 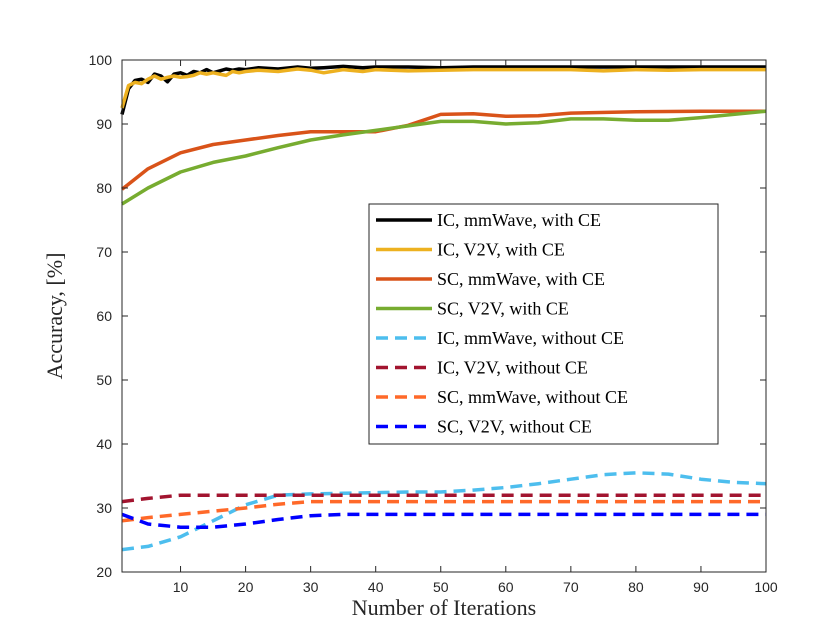 I want to click on x-tick-label: 50, so click(x=441, y=587).